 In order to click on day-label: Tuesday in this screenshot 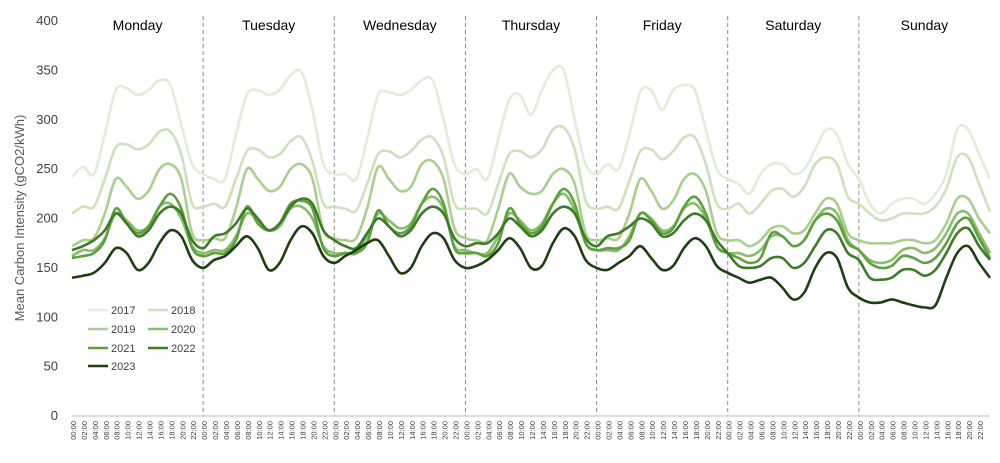, I will do `click(268, 25)`.